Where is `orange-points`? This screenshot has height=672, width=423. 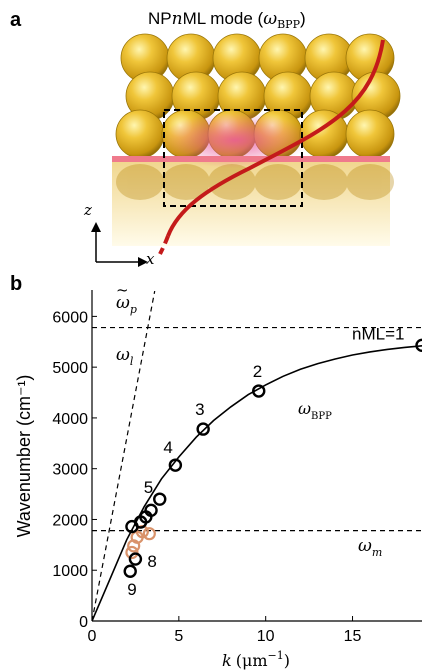 orange-points is located at coordinates (140, 542).